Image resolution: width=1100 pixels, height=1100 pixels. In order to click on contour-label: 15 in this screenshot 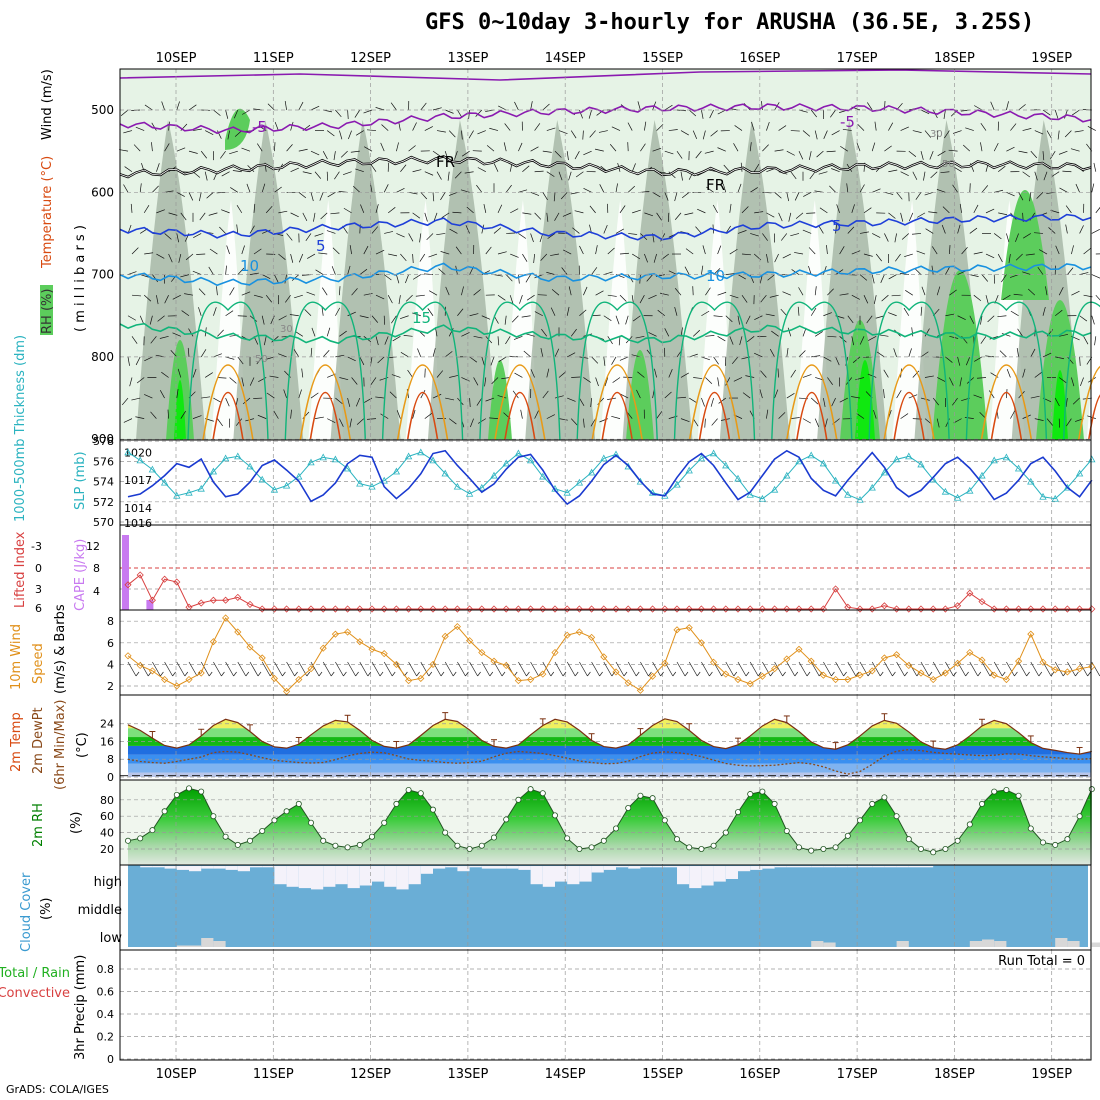, I will do `click(421, 318)`.